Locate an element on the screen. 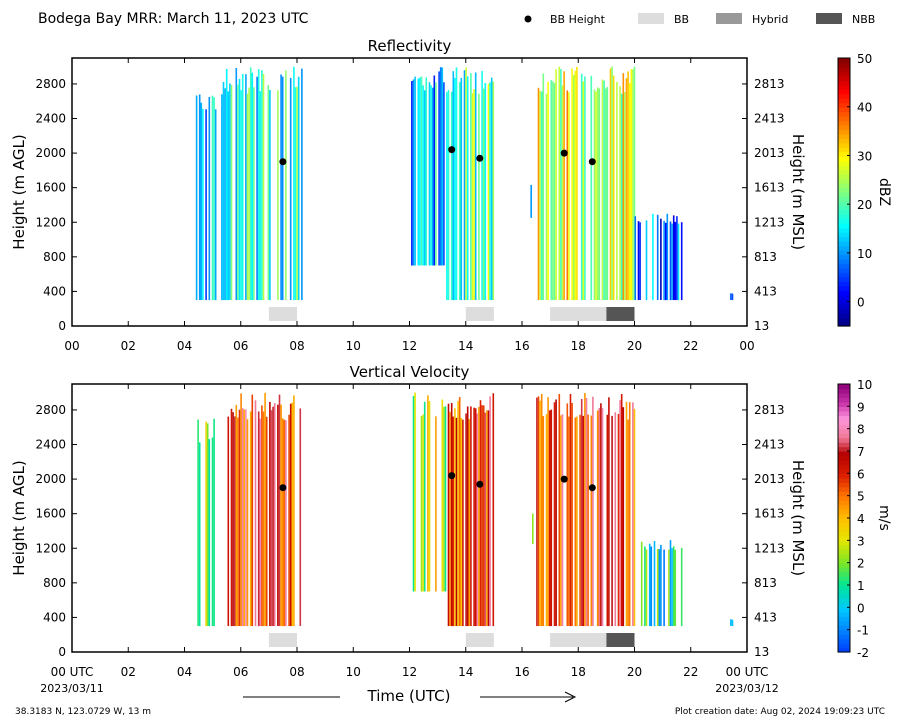 This screenshot has width=900, height=725. legend-label-1: BB is located at coordinates (681, 19).